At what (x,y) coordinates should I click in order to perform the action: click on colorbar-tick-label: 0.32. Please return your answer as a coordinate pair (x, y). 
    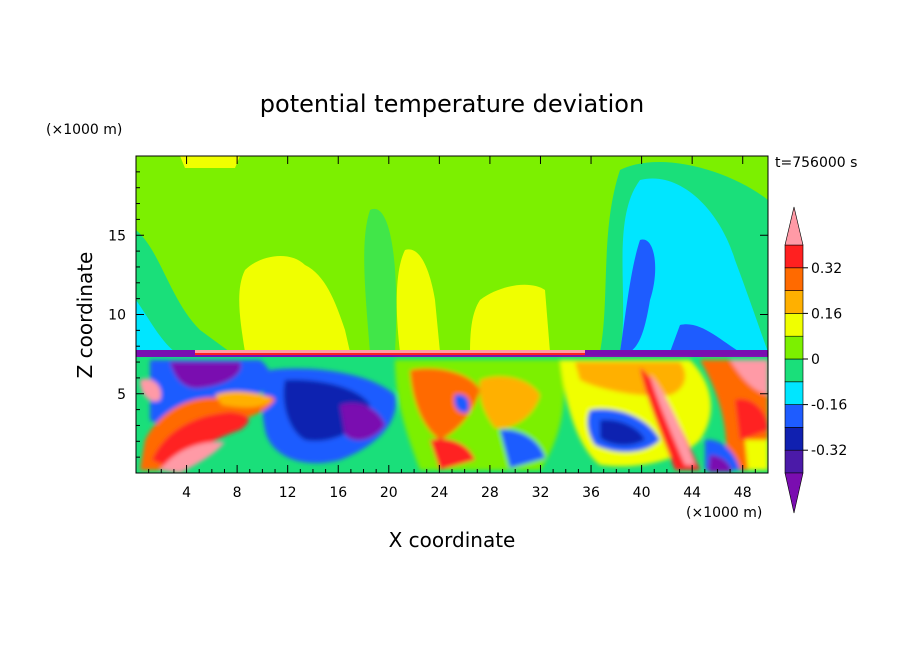
    Looking at the image, I should click on (826, 269).